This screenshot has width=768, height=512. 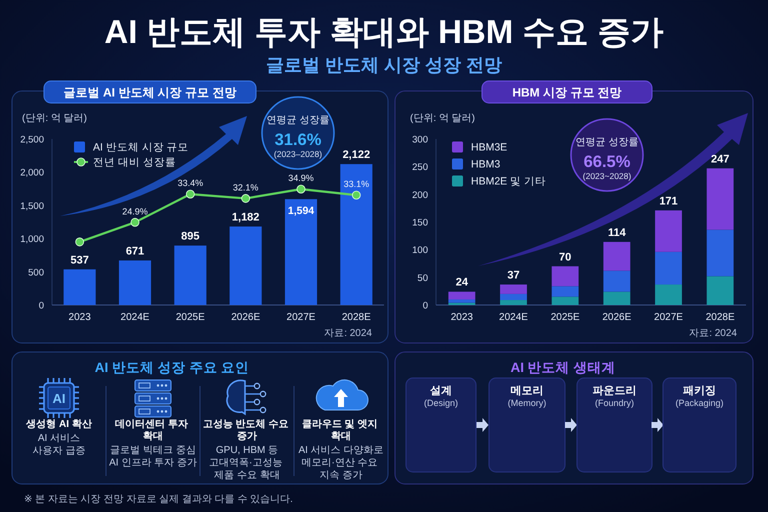 I want to click on y-tick-label: 2,000, so click(x=32, y=173).